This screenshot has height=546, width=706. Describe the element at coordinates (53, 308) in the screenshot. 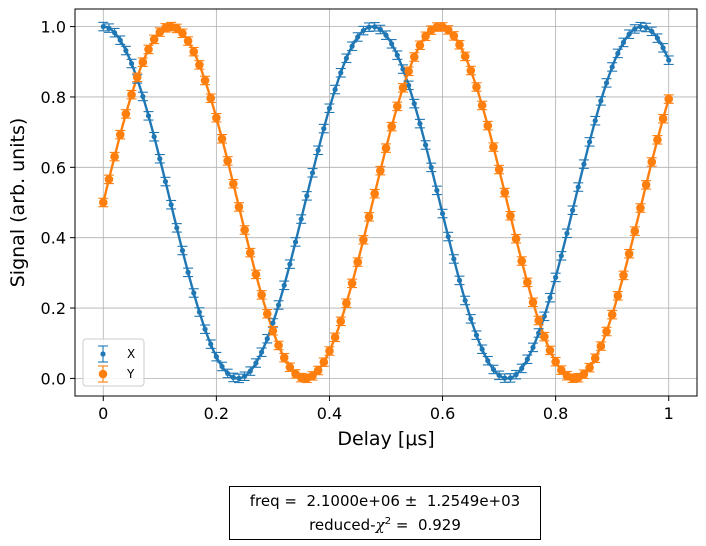

I see `y-tick-label-1: 0.2` at that location.